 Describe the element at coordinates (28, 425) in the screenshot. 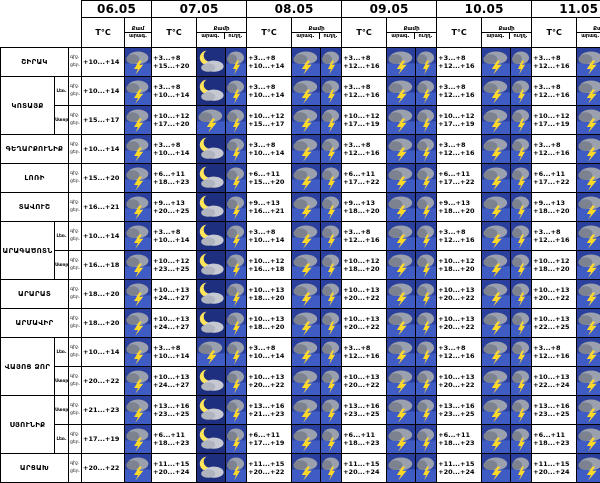

I see `region-name: ՍՅՈՒՆԻՔ` at that location.